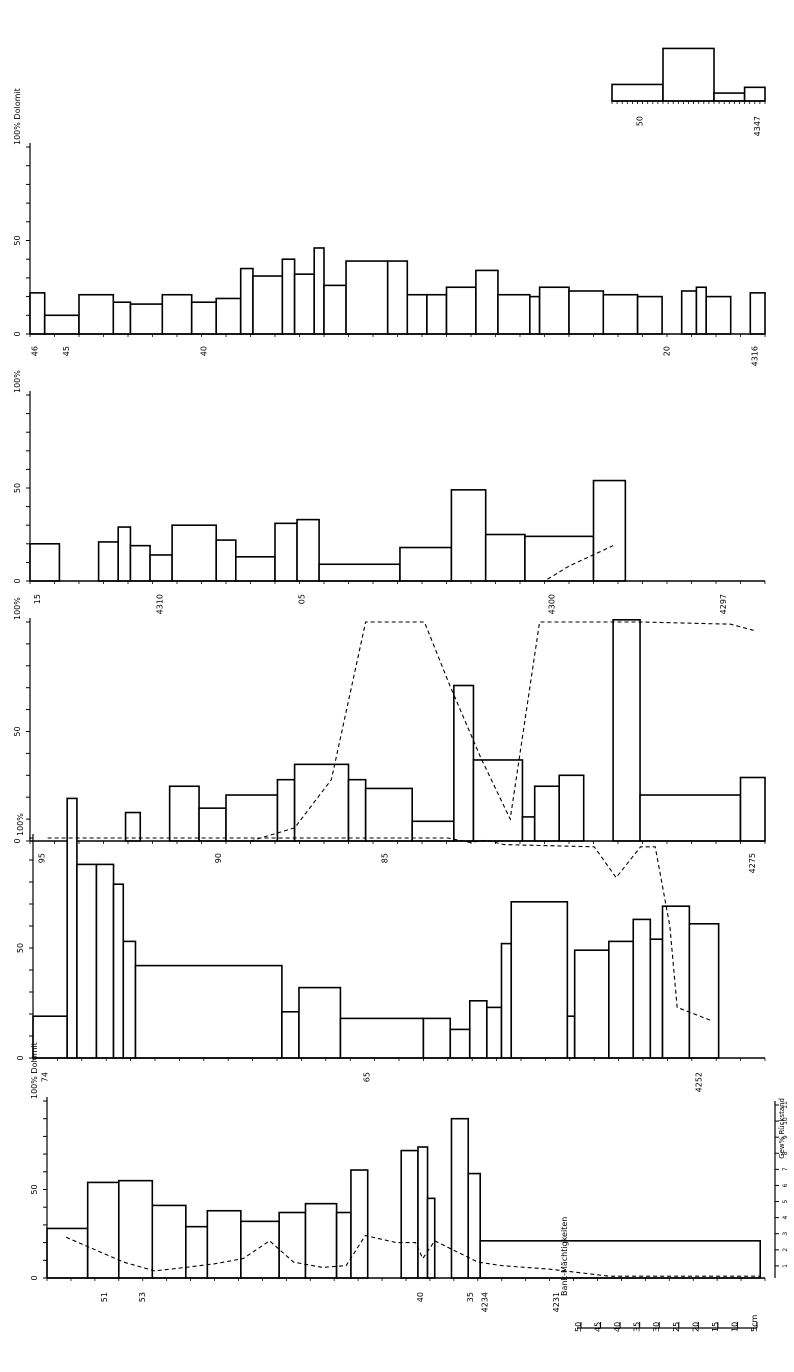 Image resolution: width=794 pixels, height=1372 pixels. Describe the element at coordinates (785, 1137) in the screenshot. I see `y2-tick-label: 9` at that location.